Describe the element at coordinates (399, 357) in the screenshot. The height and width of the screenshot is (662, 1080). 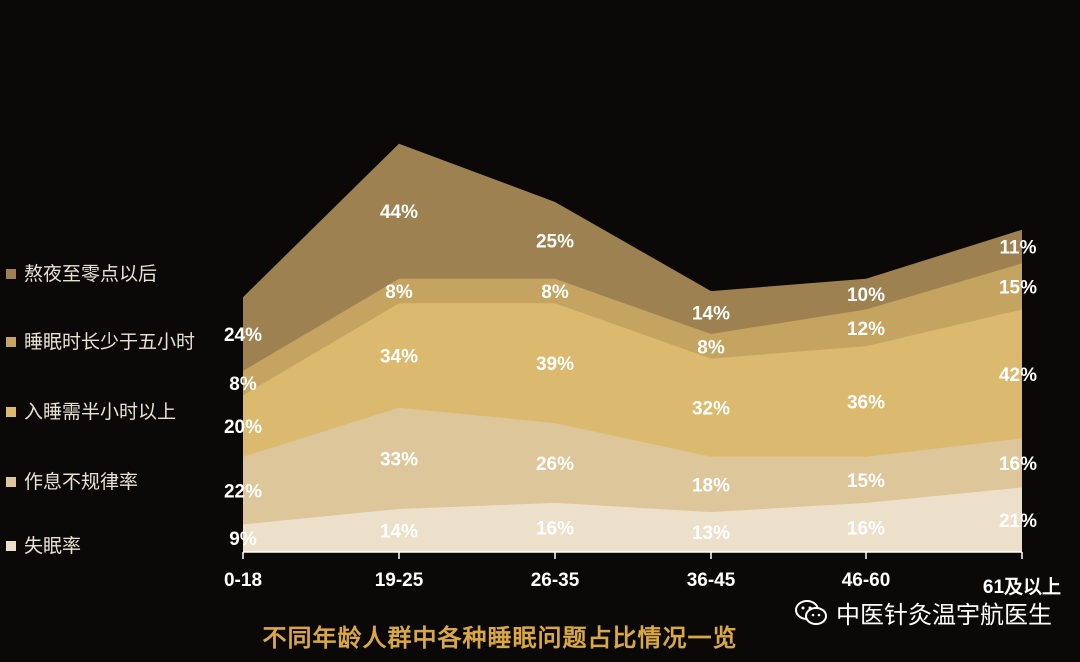
I see `data-label: 34%` at that location.